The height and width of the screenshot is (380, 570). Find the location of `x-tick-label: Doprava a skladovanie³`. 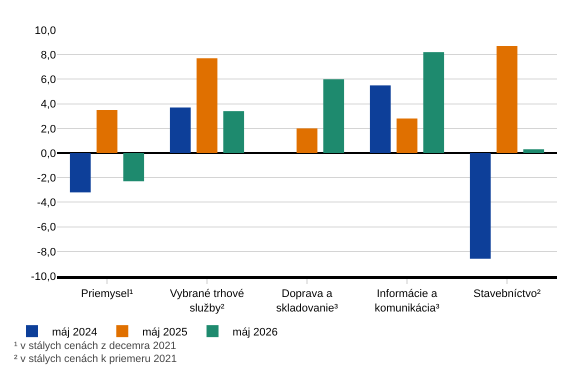

x-tick-label: Doprava a skladovanie³ is located at coordinates (307, 301).